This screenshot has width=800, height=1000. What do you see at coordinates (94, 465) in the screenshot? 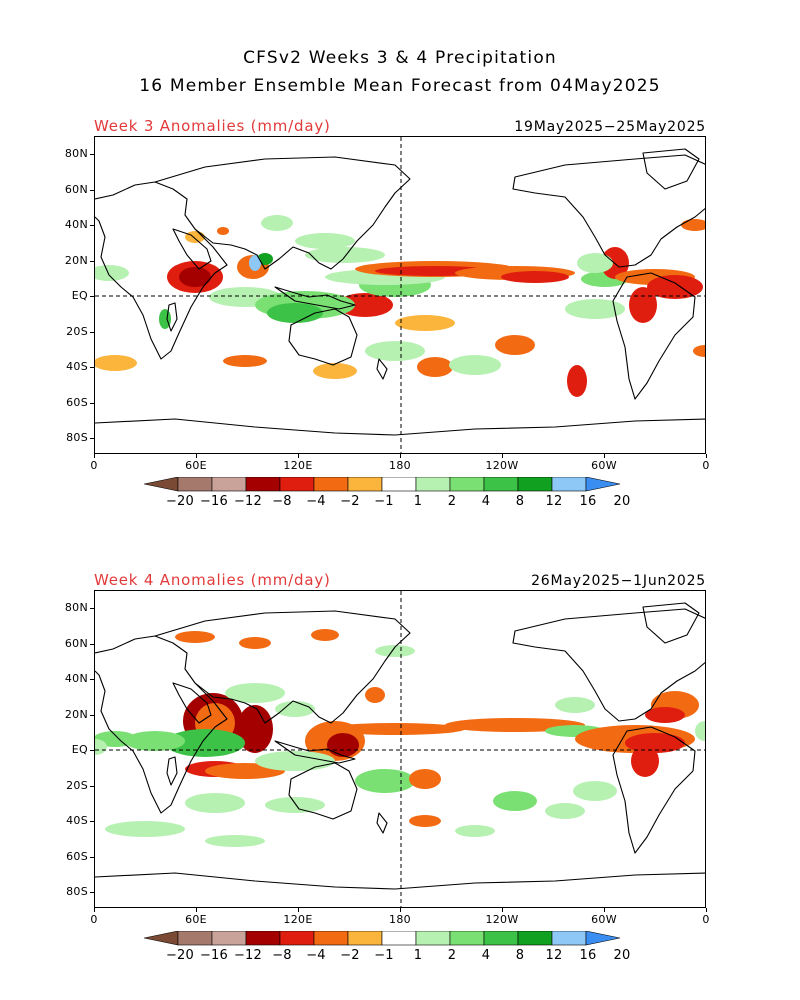
I see `week3-lon-label: 0` at bounding box center [94, 465].